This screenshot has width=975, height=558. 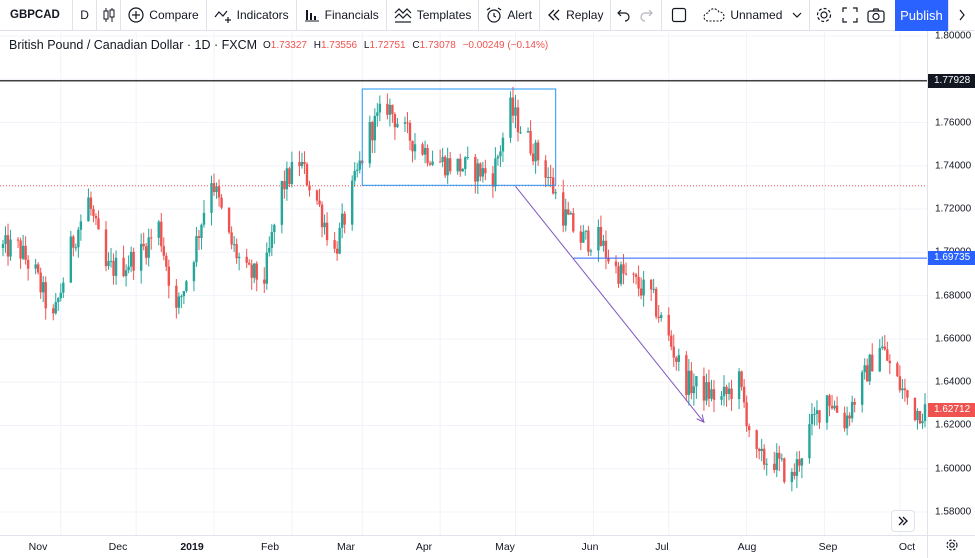 I want to click on replay-button: Replay, so click(x=576, y=15).